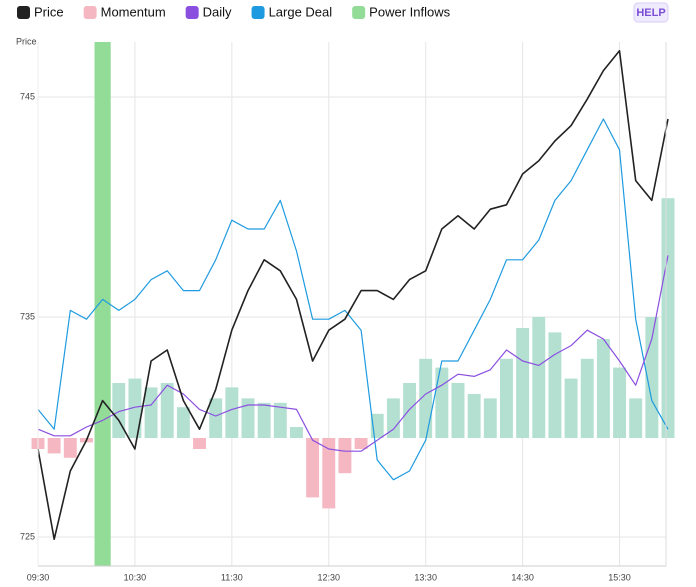 Image resolution: width=696 pixels, height=587 pixels. I want to click on x-tick-label: 11:30, so click(232, 577).